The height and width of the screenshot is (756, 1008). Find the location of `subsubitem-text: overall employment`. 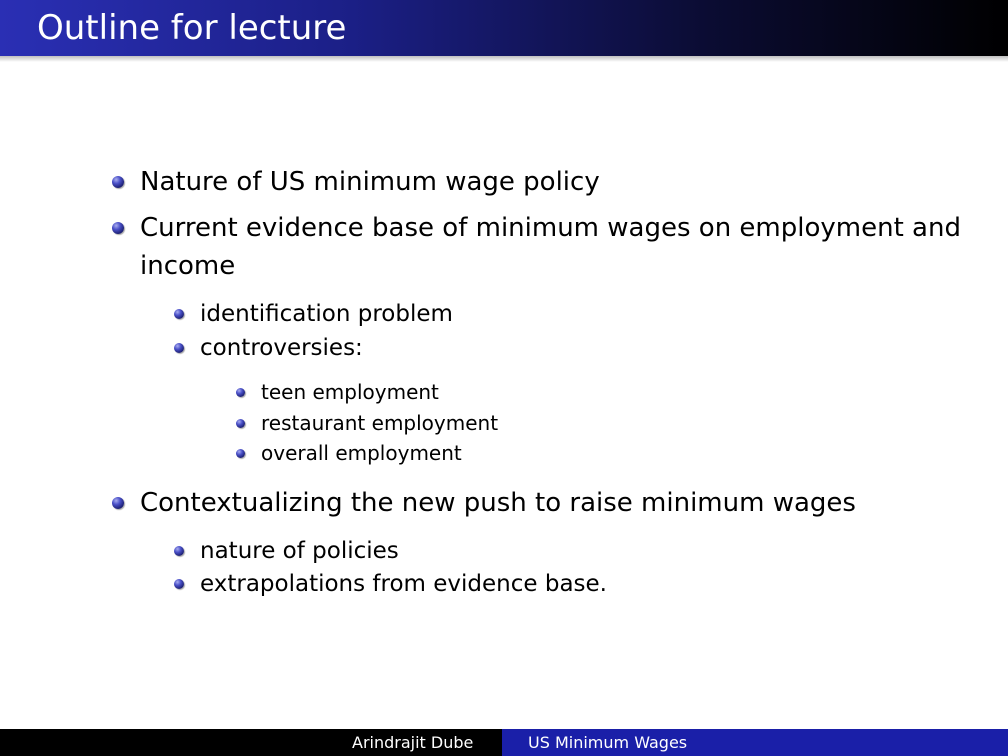

subsubitem-text: overall employment is located at coordinates (361, 453).